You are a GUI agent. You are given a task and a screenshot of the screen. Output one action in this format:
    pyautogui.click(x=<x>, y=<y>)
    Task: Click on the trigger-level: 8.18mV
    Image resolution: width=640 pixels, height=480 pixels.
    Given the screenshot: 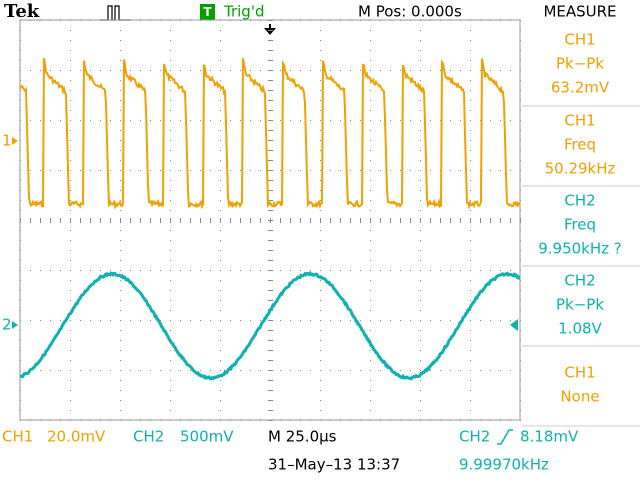 What is the action you would take?
    pyautogui.click(x=549, y=437)
    